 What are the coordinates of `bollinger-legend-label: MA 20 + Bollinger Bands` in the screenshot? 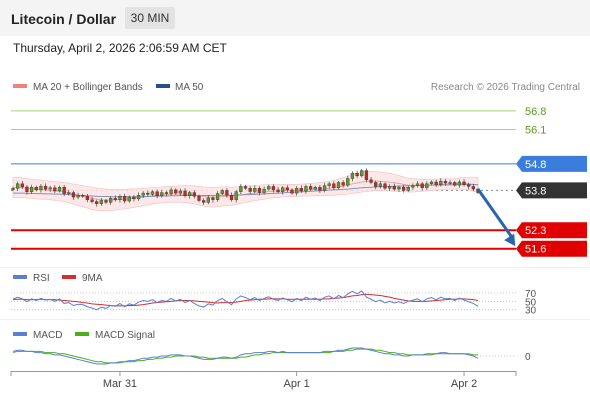 It's located at (88, 87).